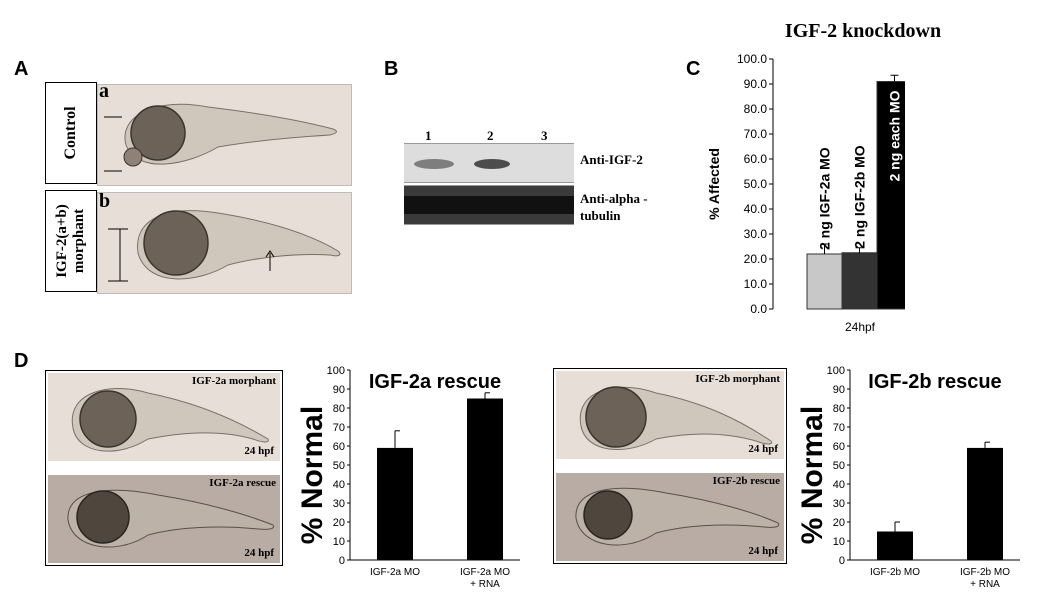 The height and width of the screenshot is (598, 1044). Describe the element at coordinates (839, 390) in the screenshot. I see `chart-d2-y-tick-label: 90` at that location.